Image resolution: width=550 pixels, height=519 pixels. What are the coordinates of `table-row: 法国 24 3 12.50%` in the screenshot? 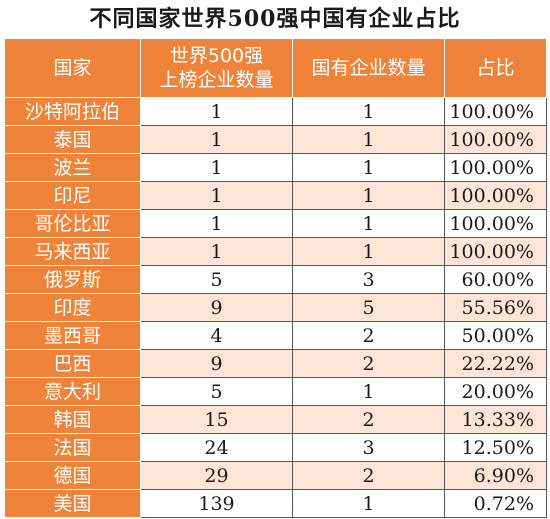 It's located at (275, 447).